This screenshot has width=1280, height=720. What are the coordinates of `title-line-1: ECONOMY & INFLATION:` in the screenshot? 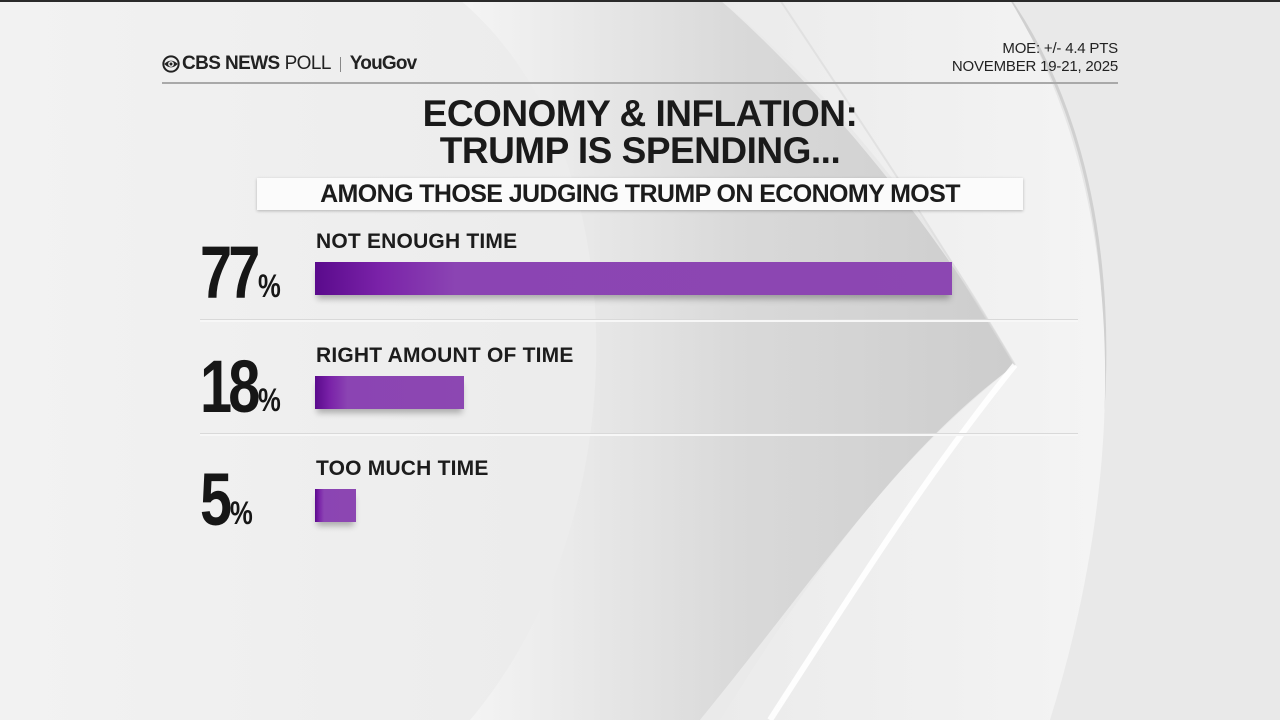 It's located at (640, 113).